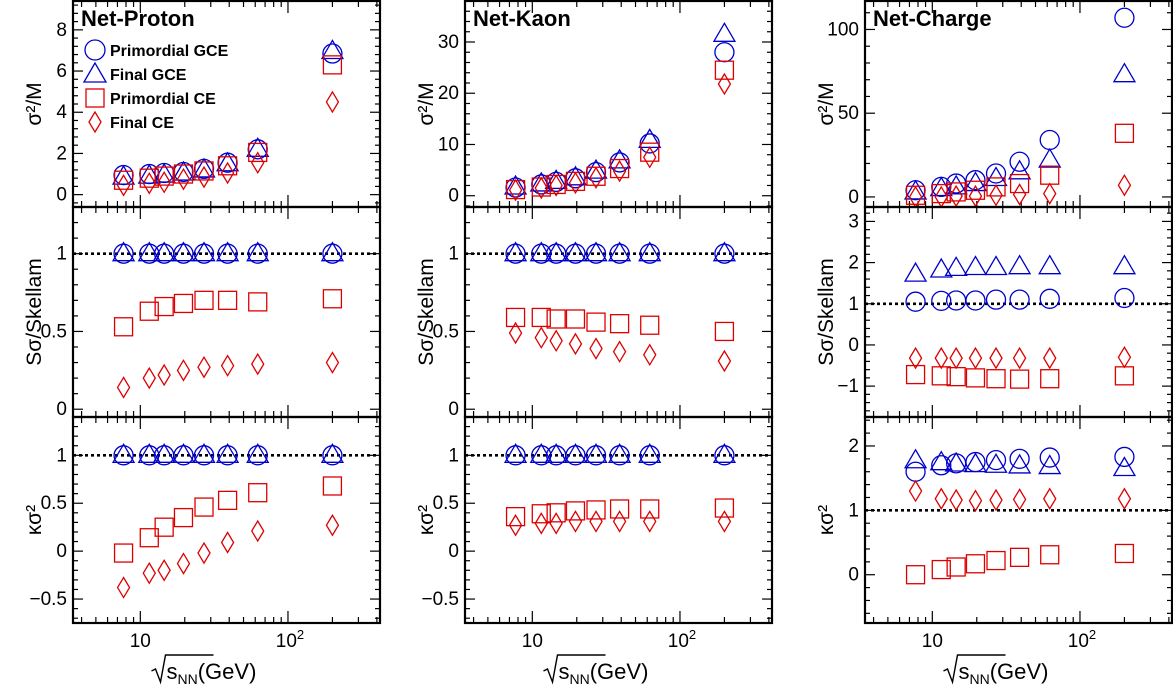 The image size is (1173, 688). I want to click on legend-label: Final GCE, so click(148, 75).